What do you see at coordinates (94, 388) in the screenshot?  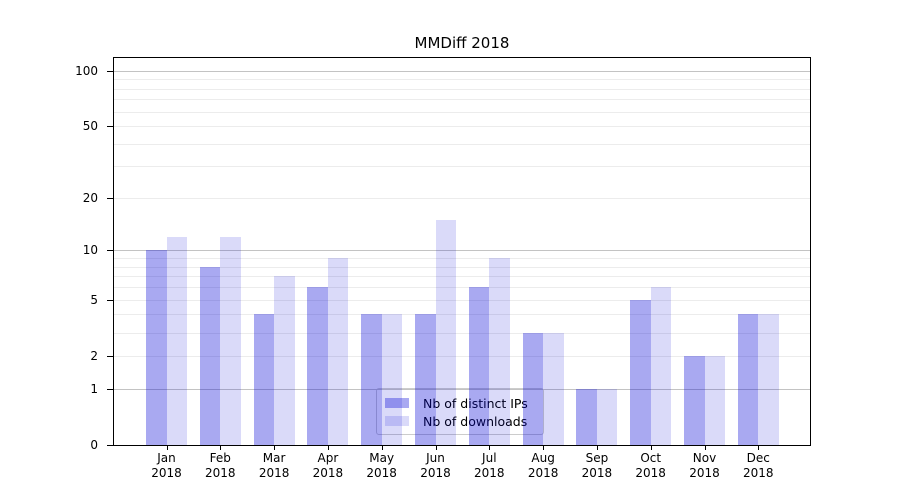 I see `y-tick-label: 1` at bounding box center [94, 388].